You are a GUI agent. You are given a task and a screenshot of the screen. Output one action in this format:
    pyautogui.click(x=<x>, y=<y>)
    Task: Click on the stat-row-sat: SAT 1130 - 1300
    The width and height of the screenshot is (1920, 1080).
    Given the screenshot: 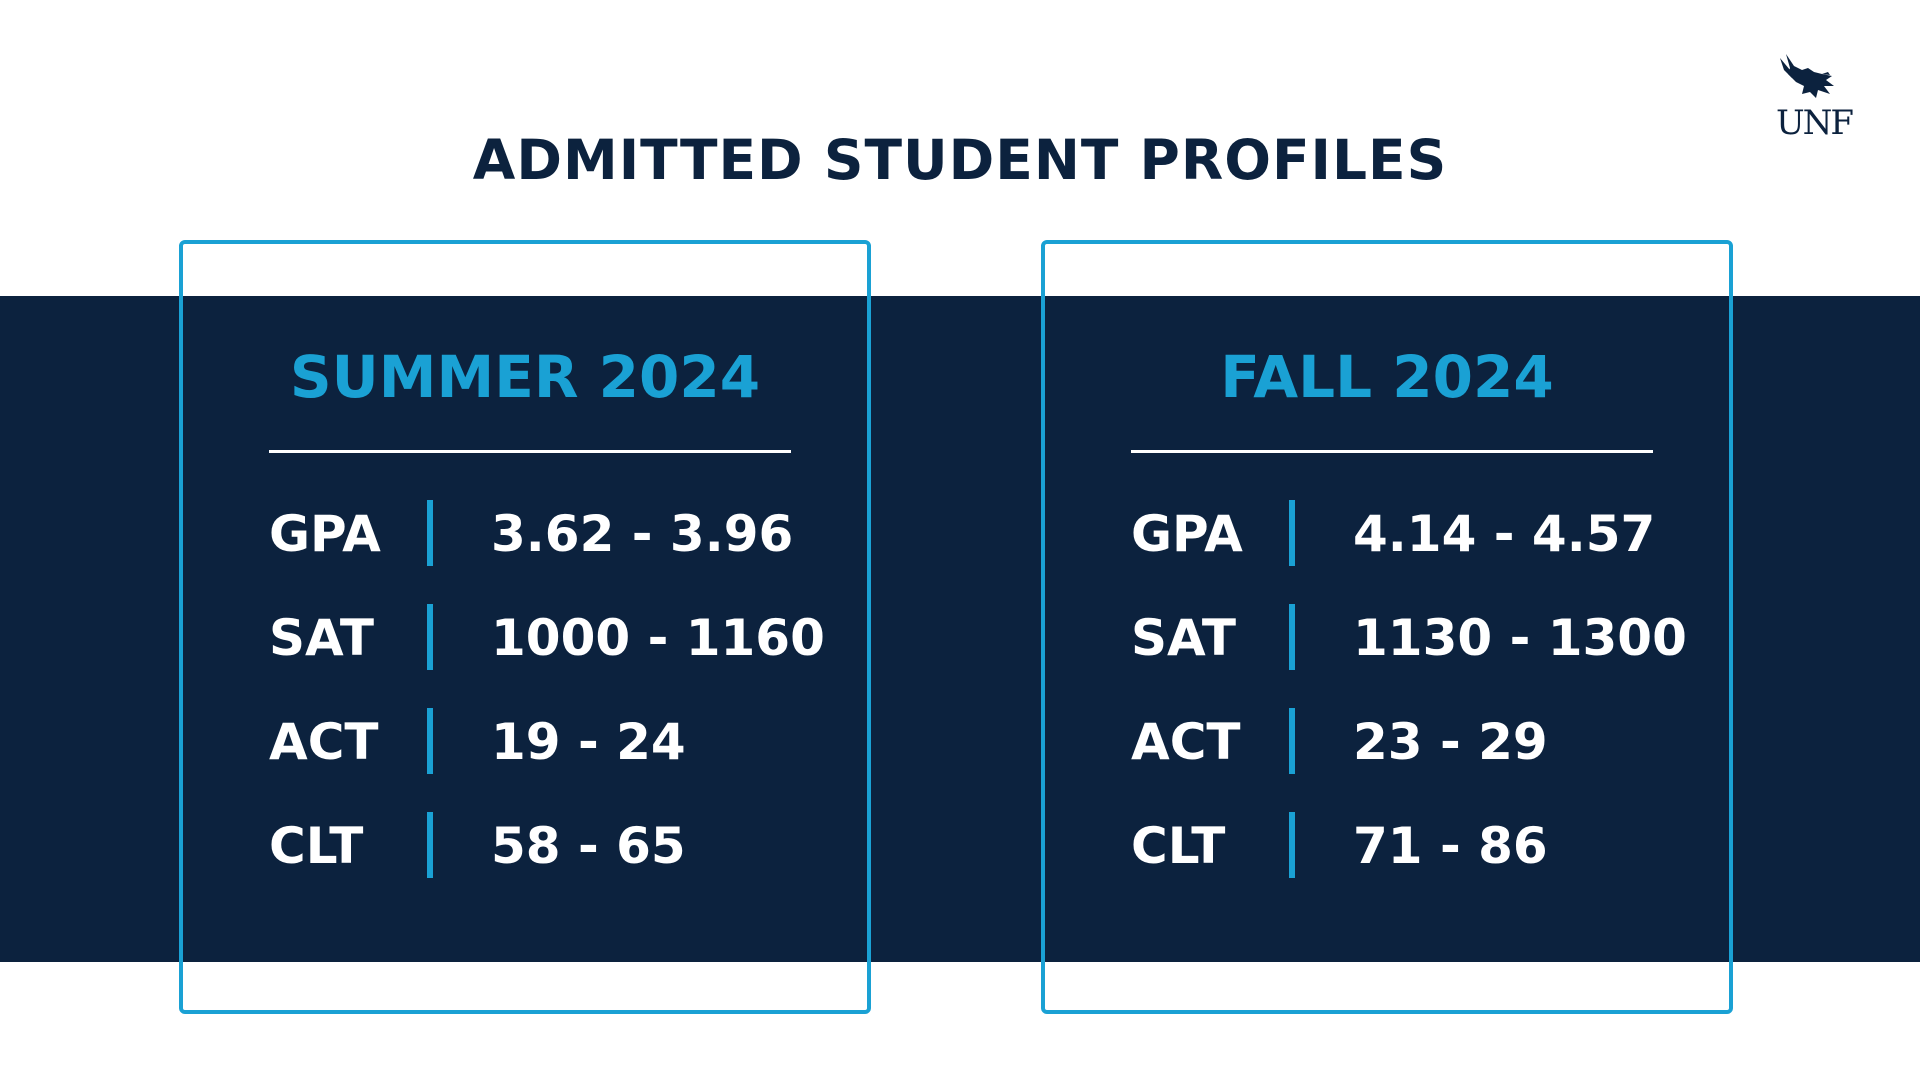 What is the action you would take?
    pyautogui.click(x=1411, y=638)
    